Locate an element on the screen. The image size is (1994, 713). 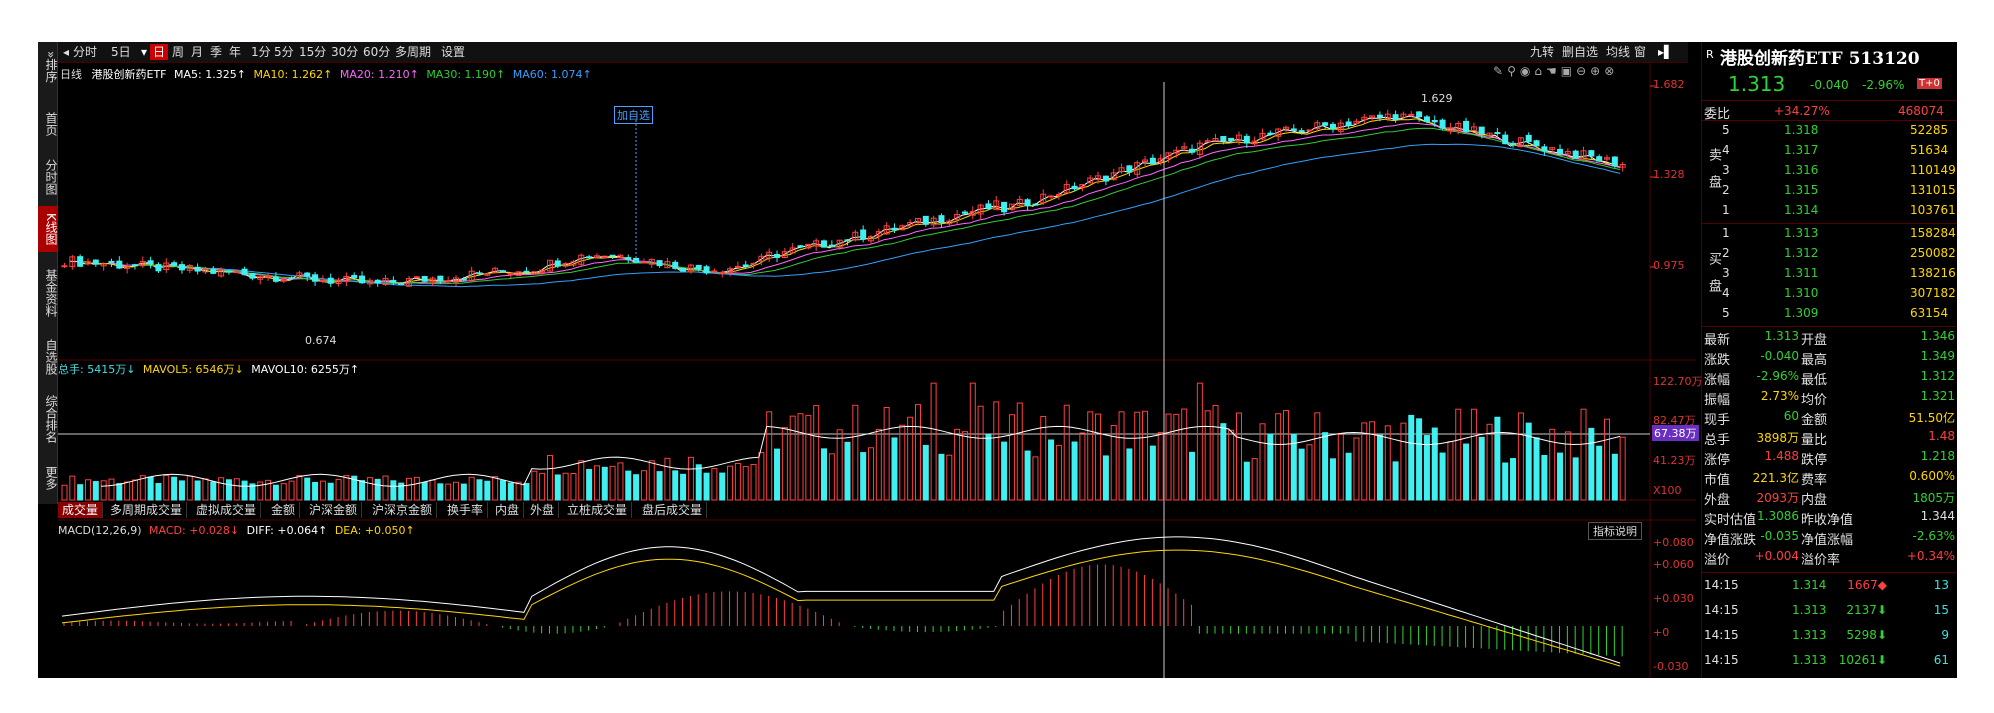
ask-price: 1.317 is located at coordinates (1801, 150).